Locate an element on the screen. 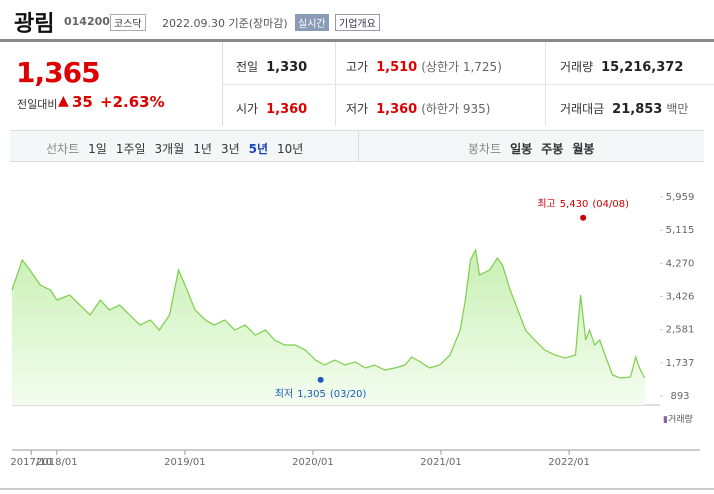 The width and height of the screenshot is (714, 494). x-tick-label: 2020/01 is located at coordinates (313, 462).